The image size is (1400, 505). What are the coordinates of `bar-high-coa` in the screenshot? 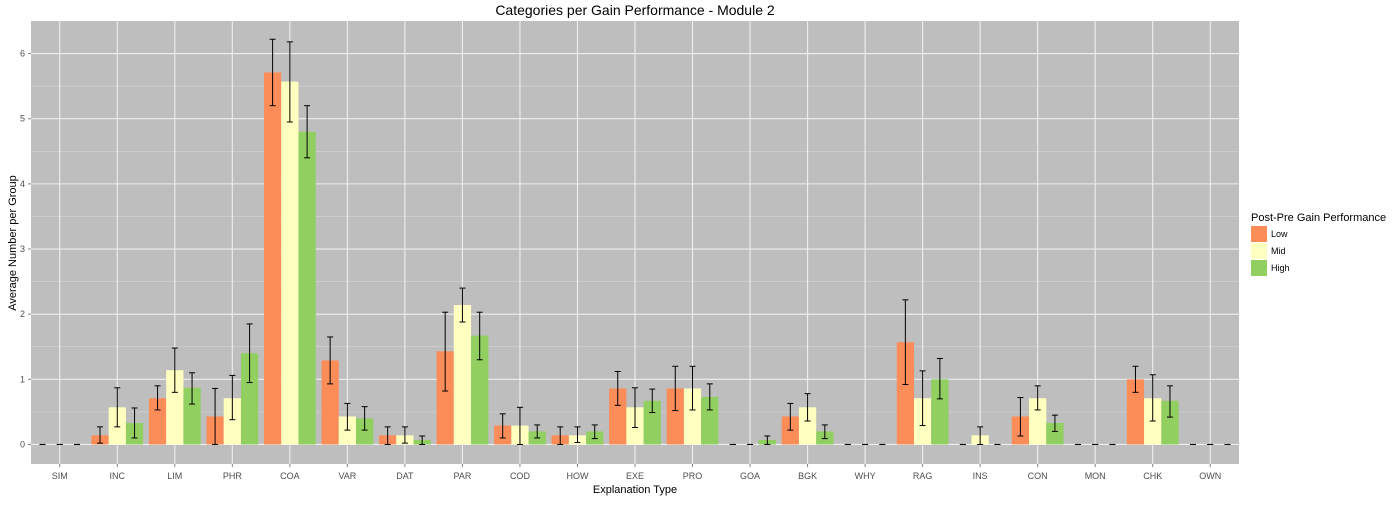 It's located at (307, 288).